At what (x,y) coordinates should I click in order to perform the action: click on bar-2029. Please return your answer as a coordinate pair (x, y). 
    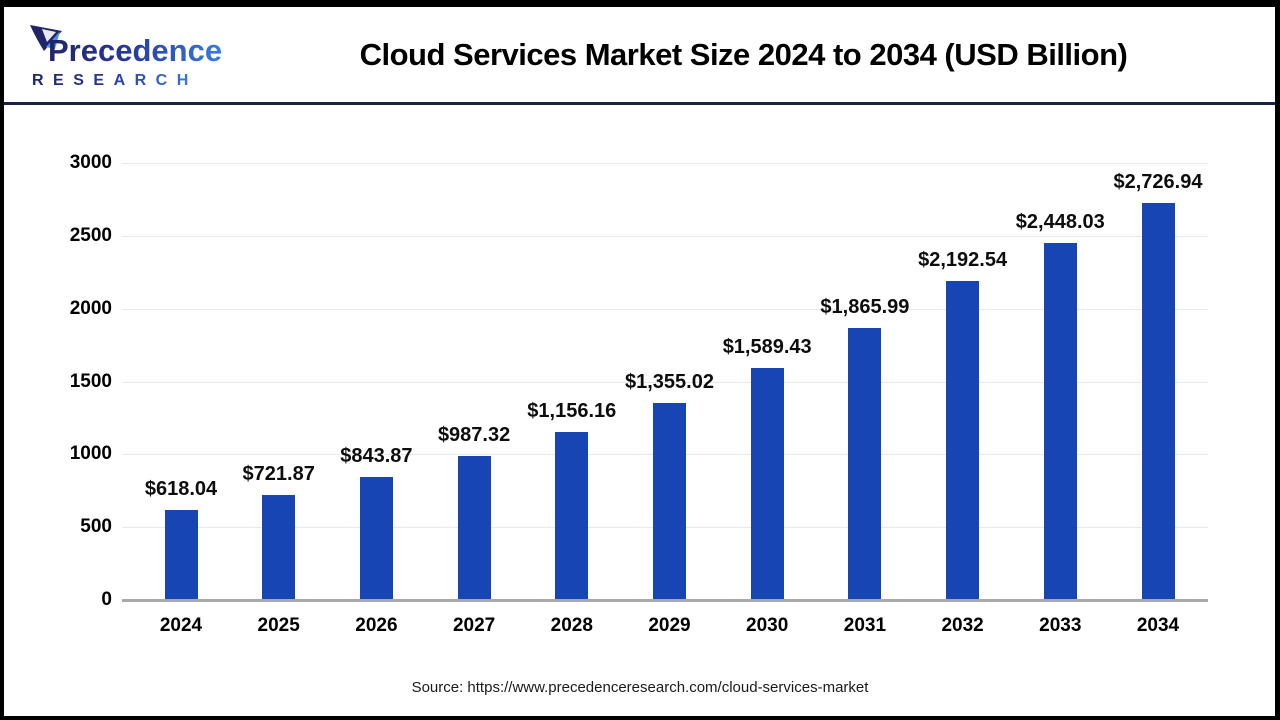
    Looking at the image, I should click on (669, 500).